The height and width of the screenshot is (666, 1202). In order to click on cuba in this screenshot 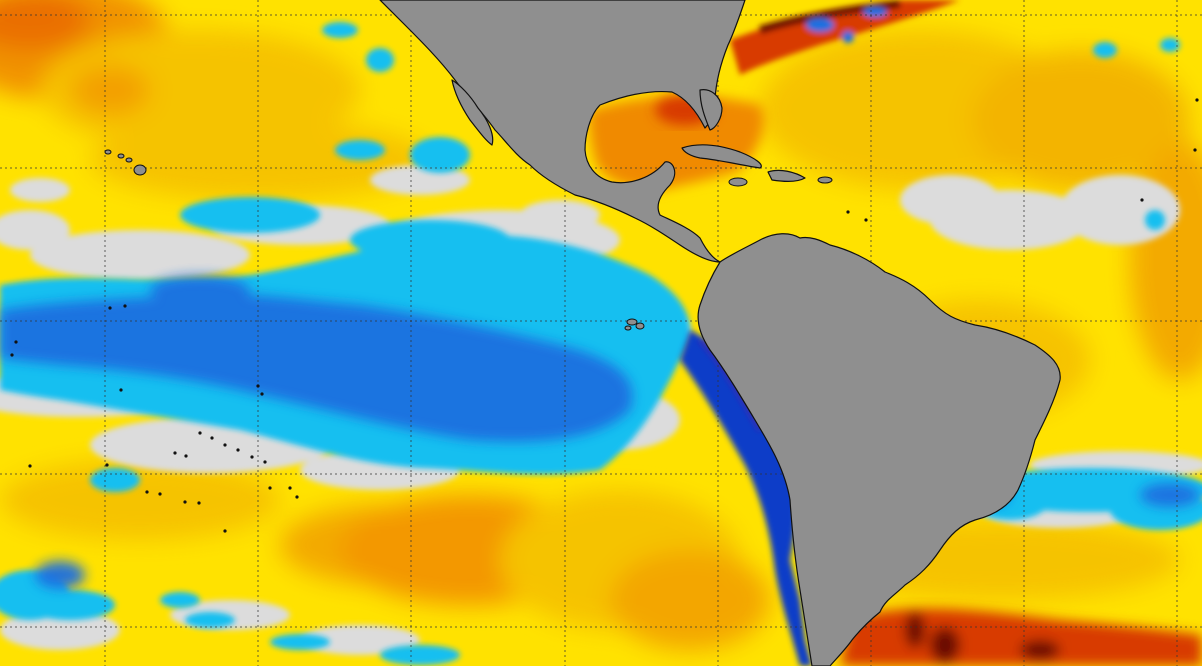, I will do `click(721, 156)`.